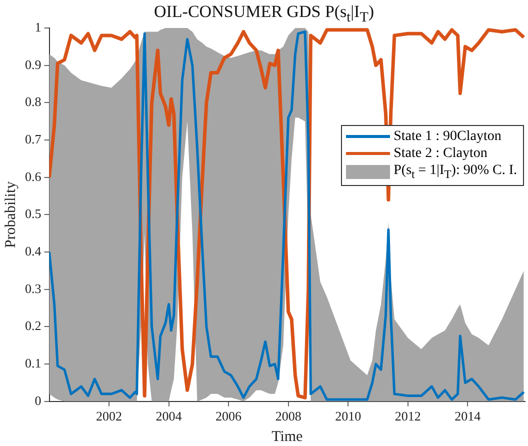 This screenshot has height=446, width=528. What do you see at coordinates (448, 136) in the screenshot?
I see `legend-label: State 1 : 90Clayton` at bounding box center [448, 136].